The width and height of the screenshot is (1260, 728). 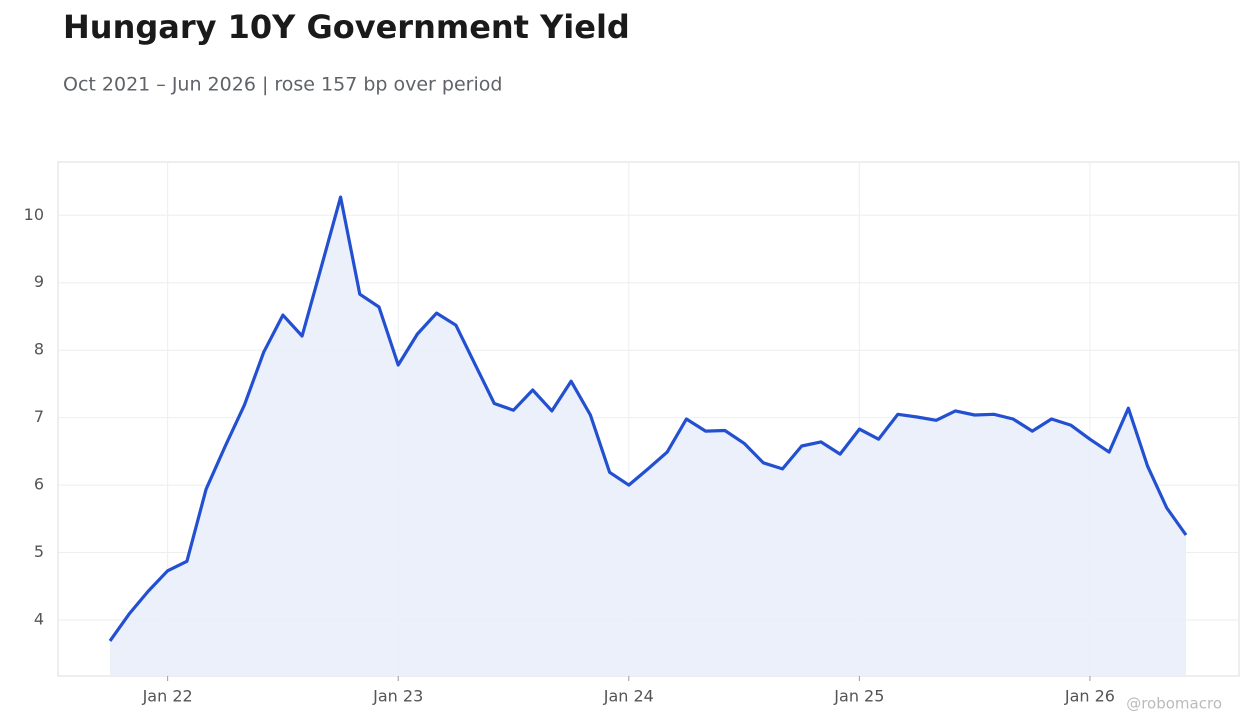 I want to click on y-tick-label: 4, so click(x=39, y=619).